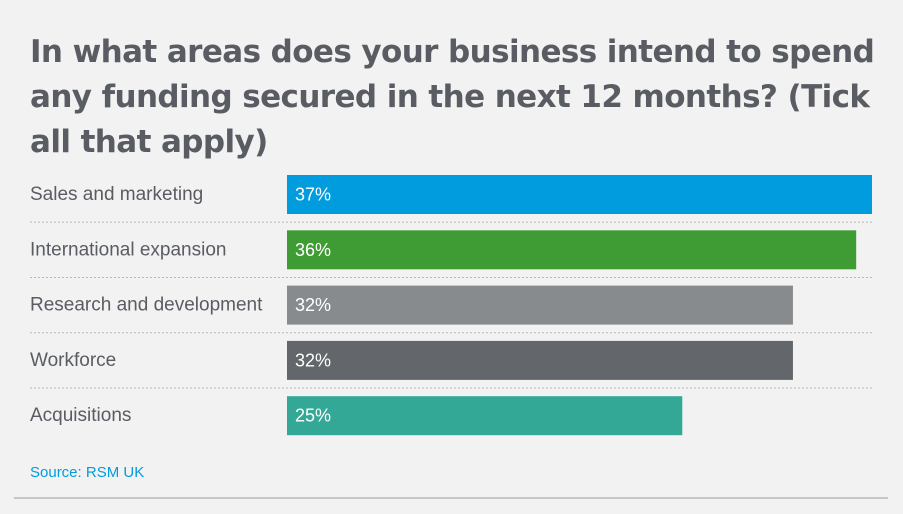  What do you see at coordinates (313, 416) in the screenshot?
I see `bar-value-label: 25%` at bounding box center [313, 416].